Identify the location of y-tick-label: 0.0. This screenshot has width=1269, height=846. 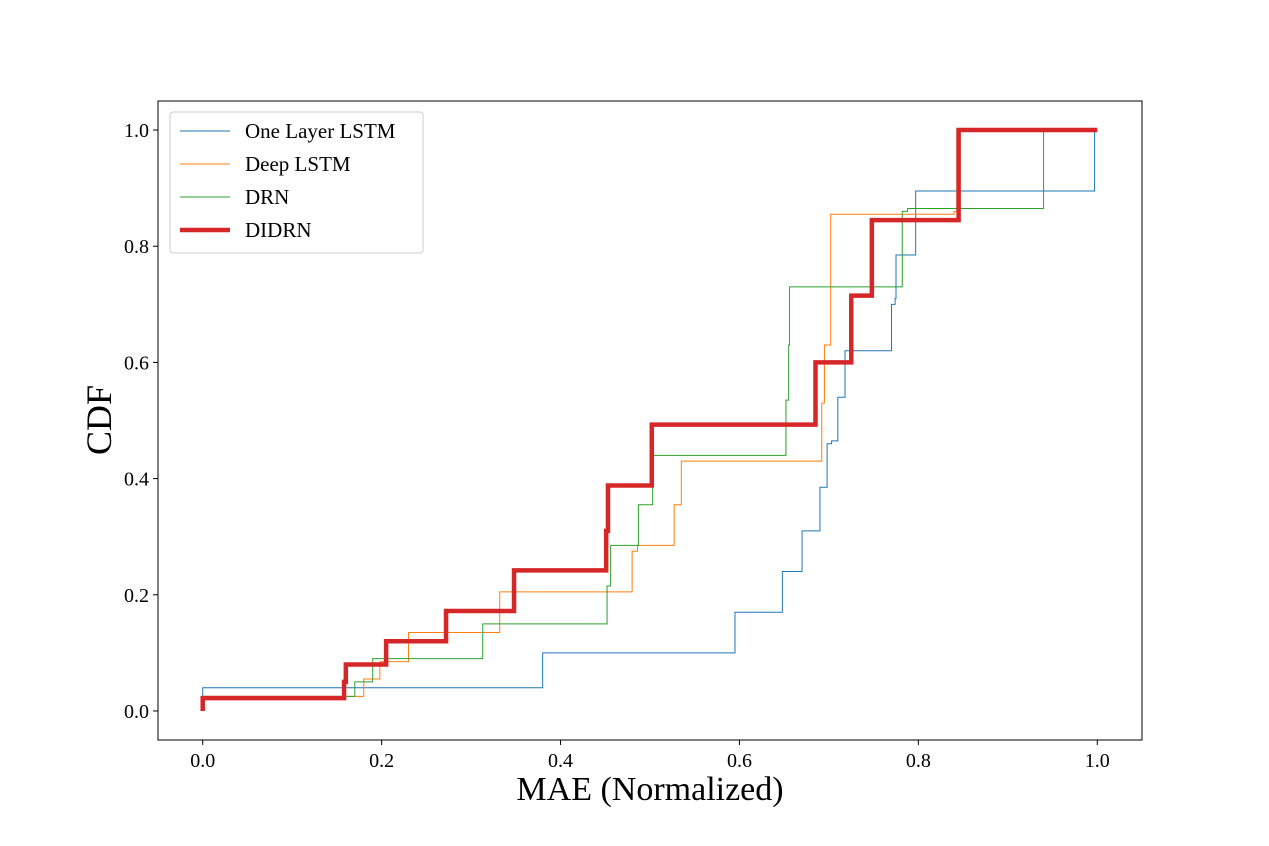
(136, 712).